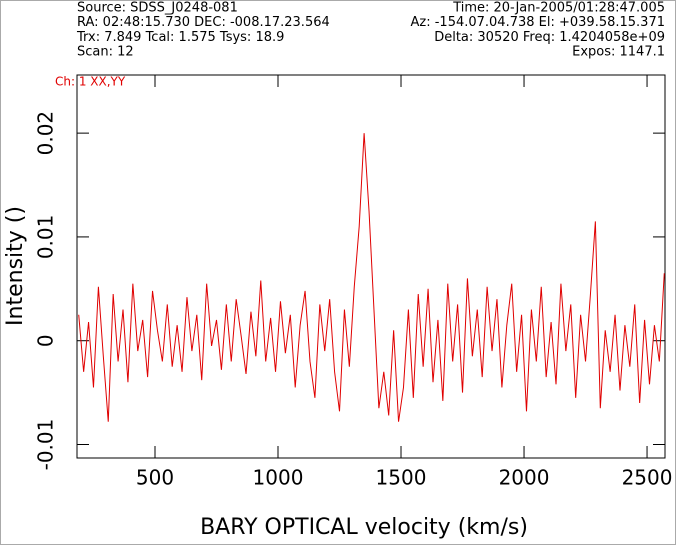 This screenshot has height=545, width=676. What do you see at coordinates (105, 52) in the screenshot?
I see `header-text: Scan: 12` at bounding box center [105, 52].